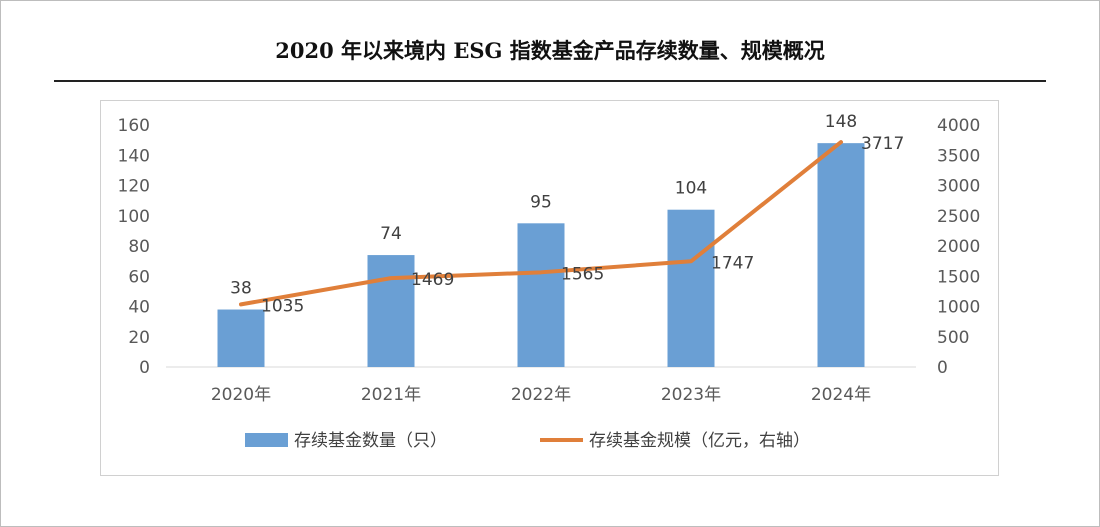 The image size is (1100, 527). Describe the element at coordinates (958, 308) in the screenshot. I see `y-right-tick-label: 1000` at that location.